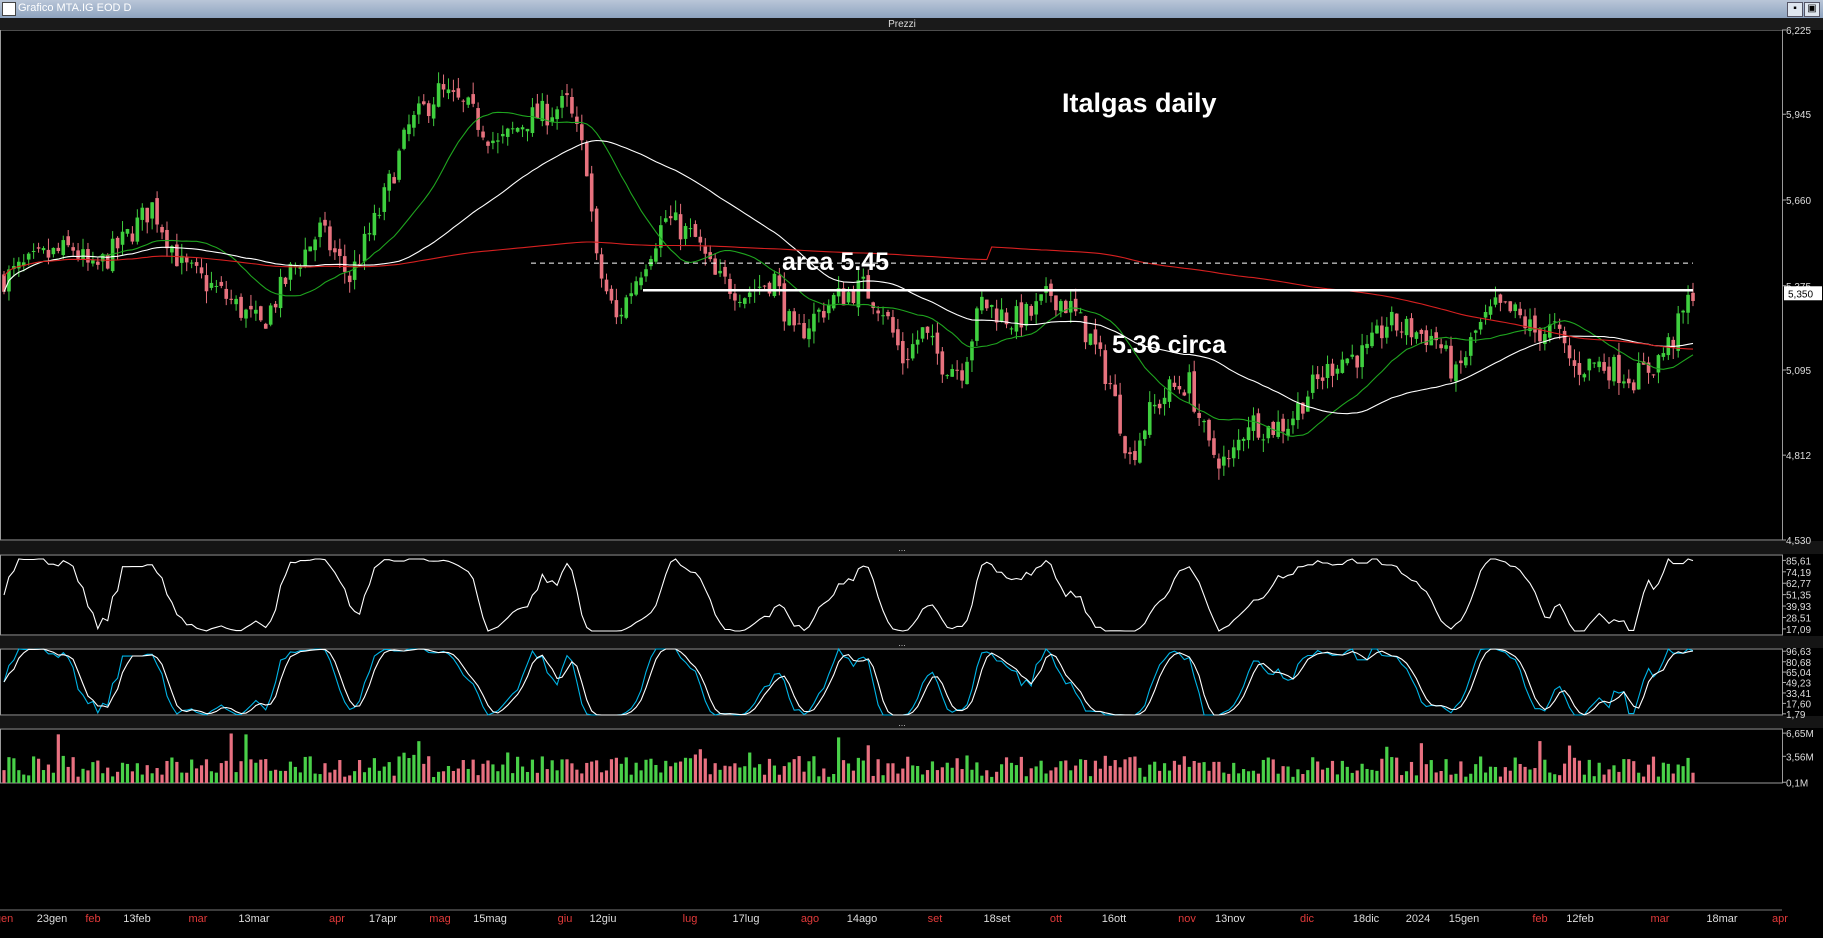 The height and width of the screenshot is (938, 1823). I want to click on chart-title: Italgas daily, so click(1139, 103).